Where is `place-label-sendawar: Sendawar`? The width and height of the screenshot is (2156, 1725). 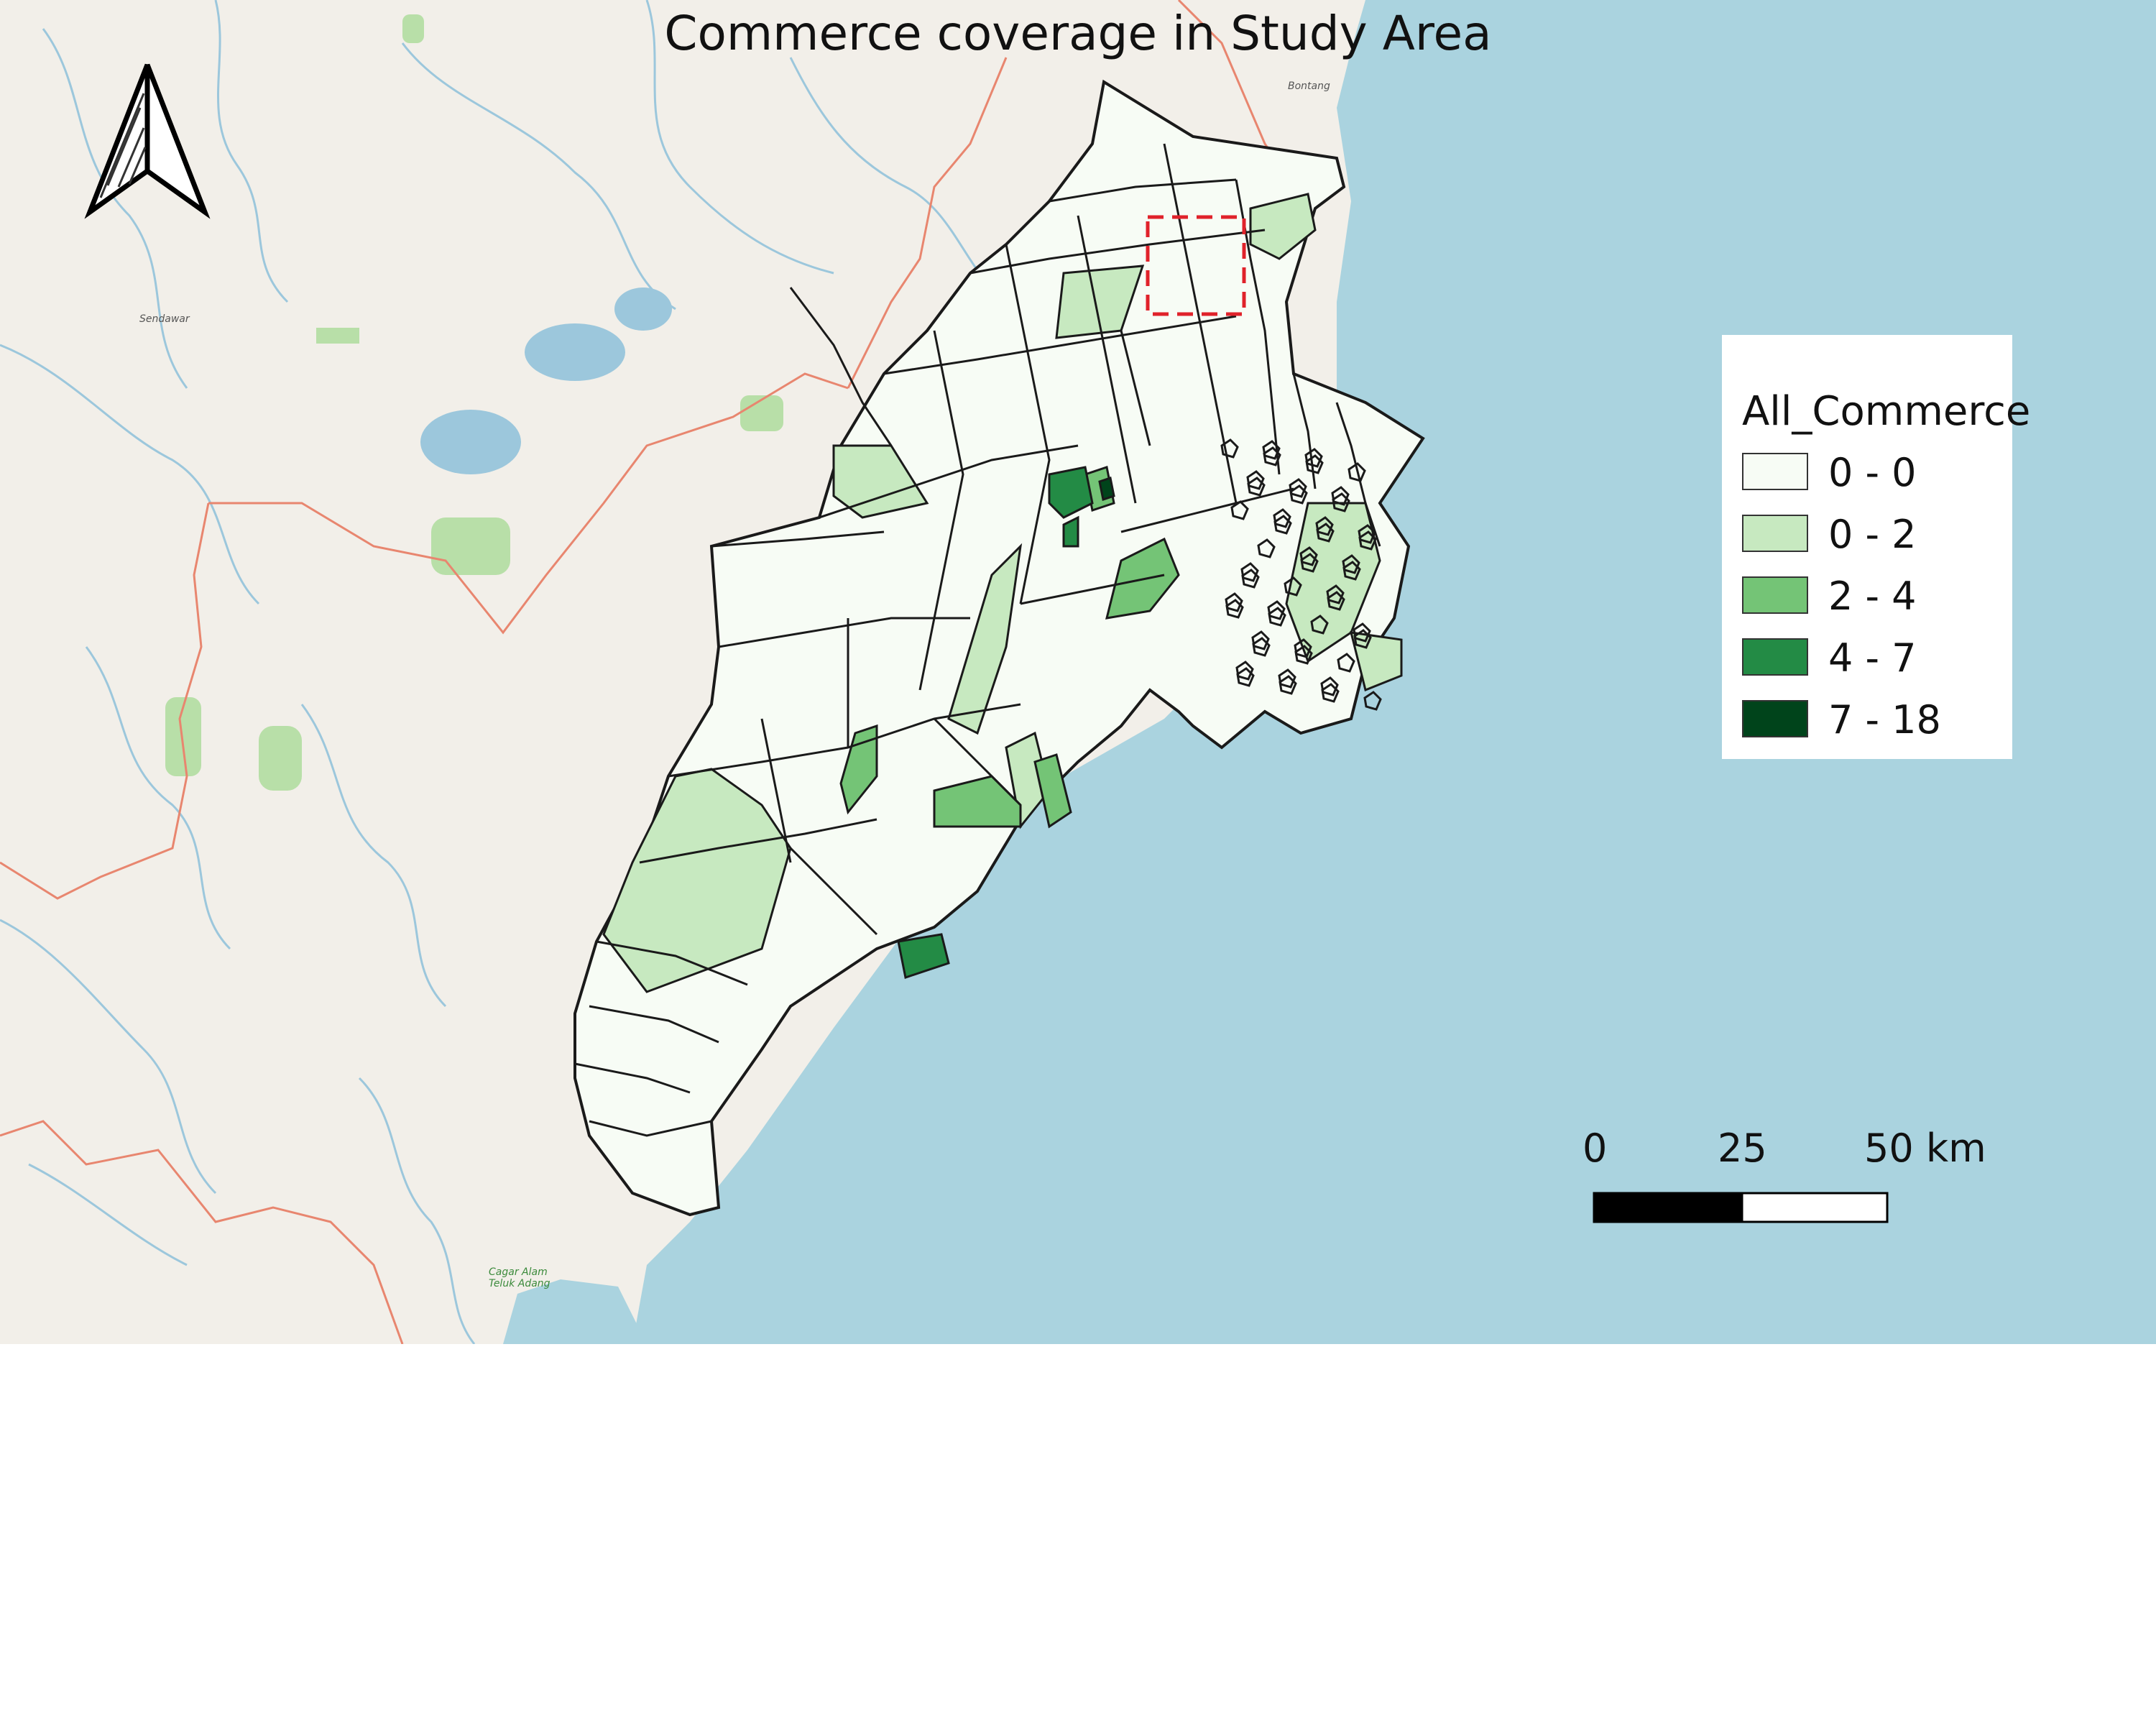 place-label-sendawar: Sendawar is located at coordinates (164, 319).